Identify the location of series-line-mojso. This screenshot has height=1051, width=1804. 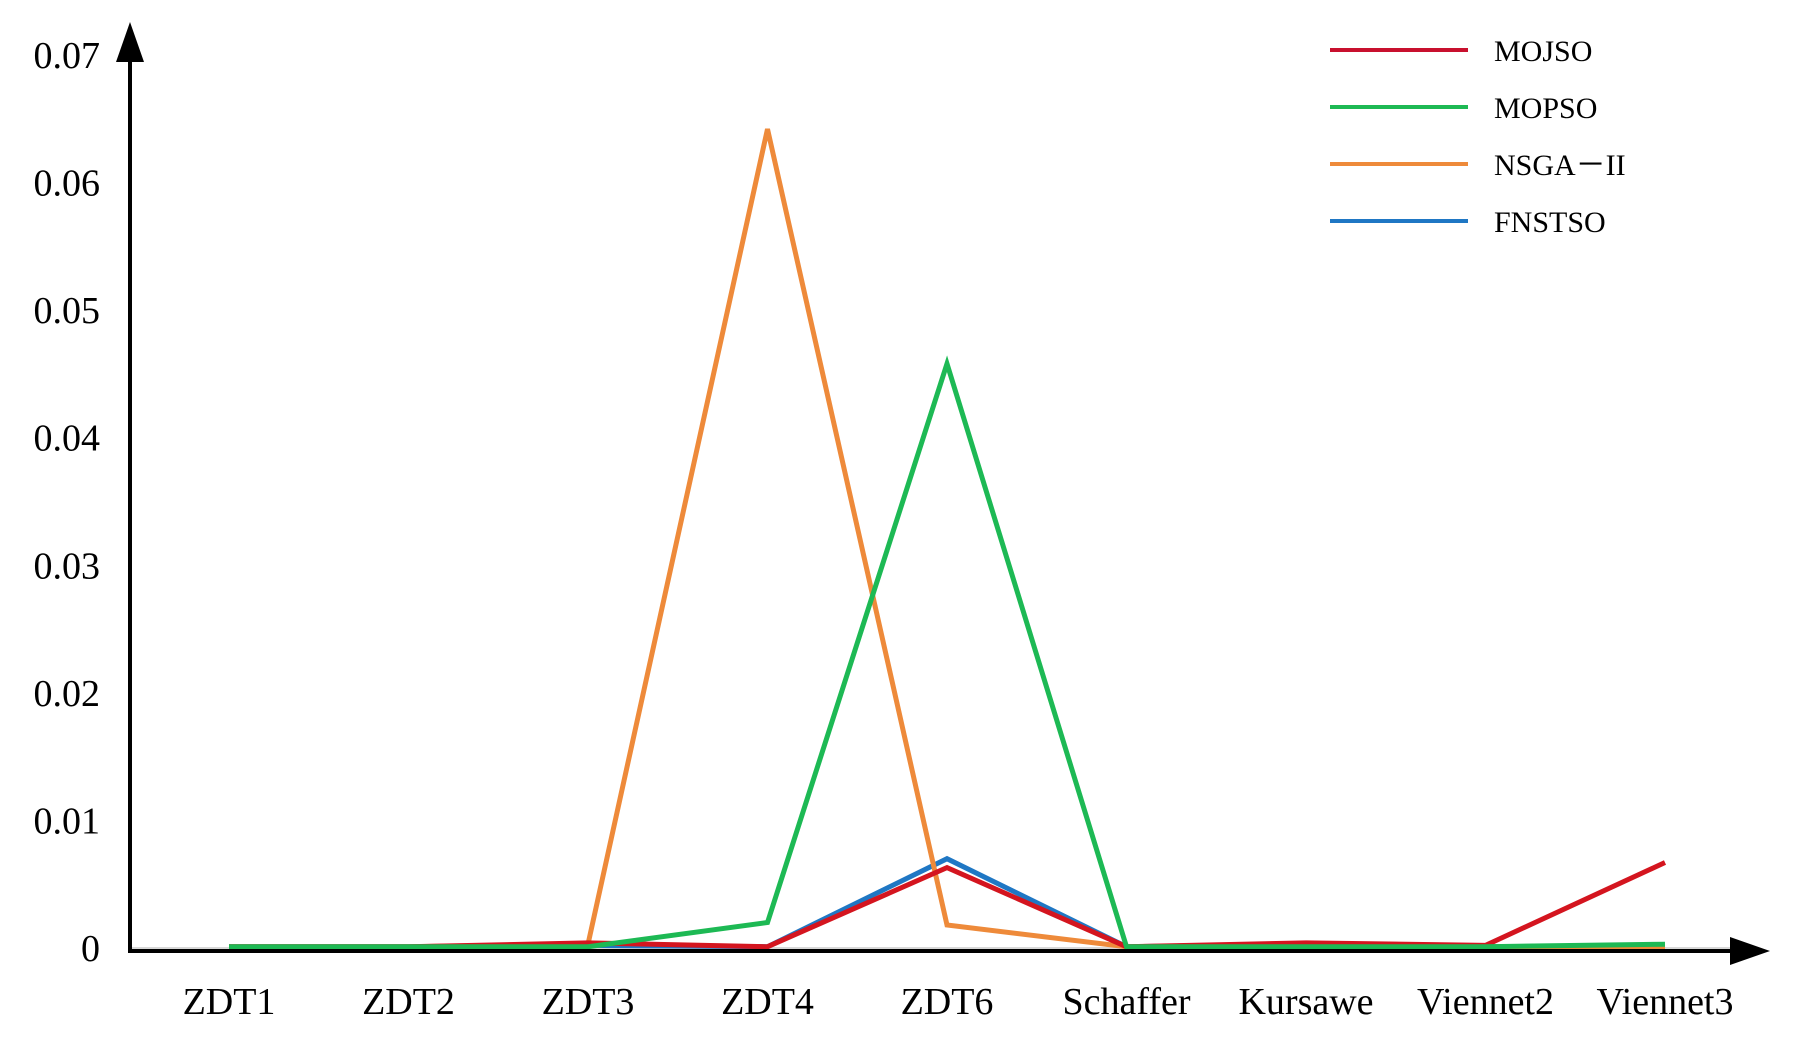
(948, 905).